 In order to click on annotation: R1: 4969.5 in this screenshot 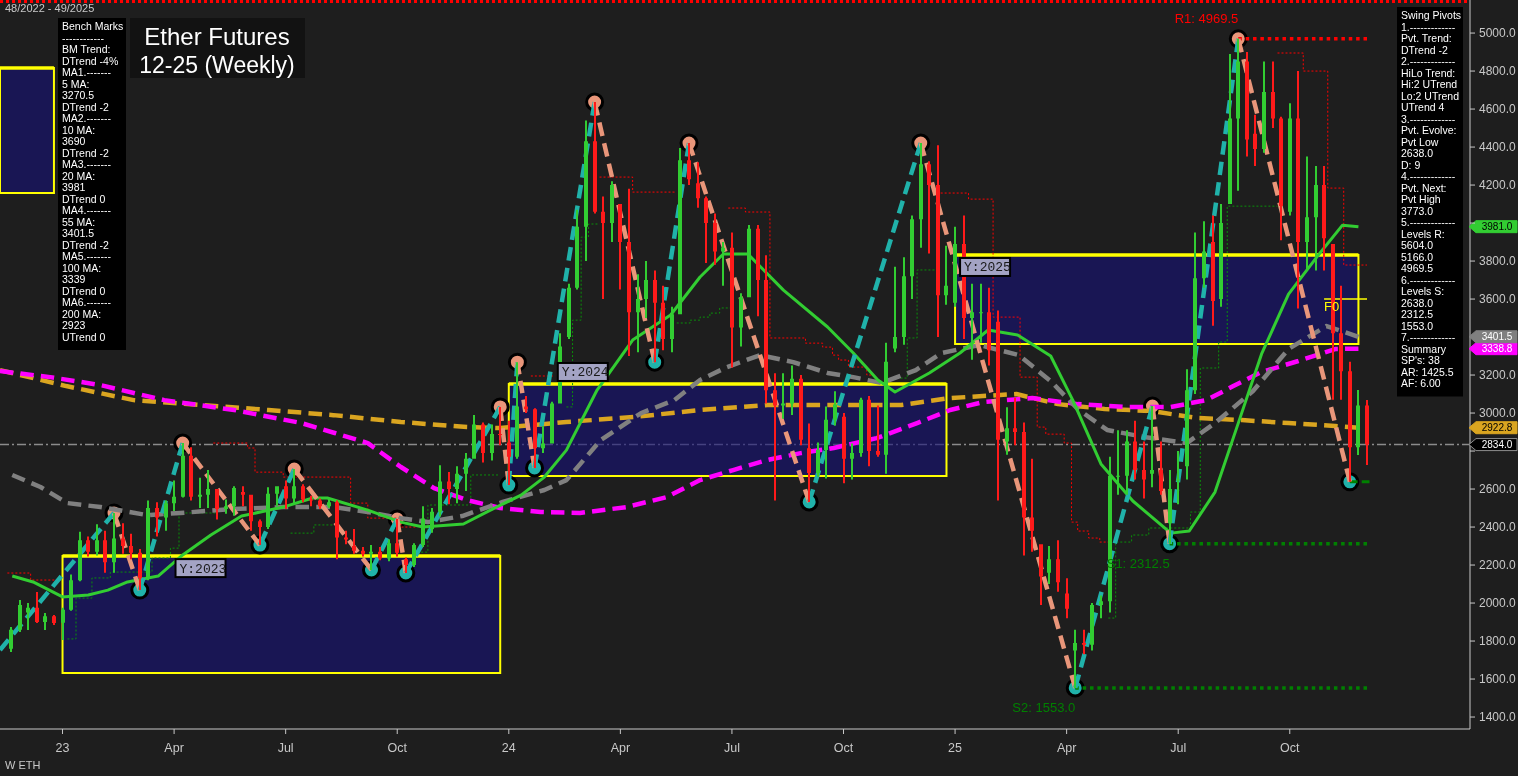, I will do `click(1206, 18)`.